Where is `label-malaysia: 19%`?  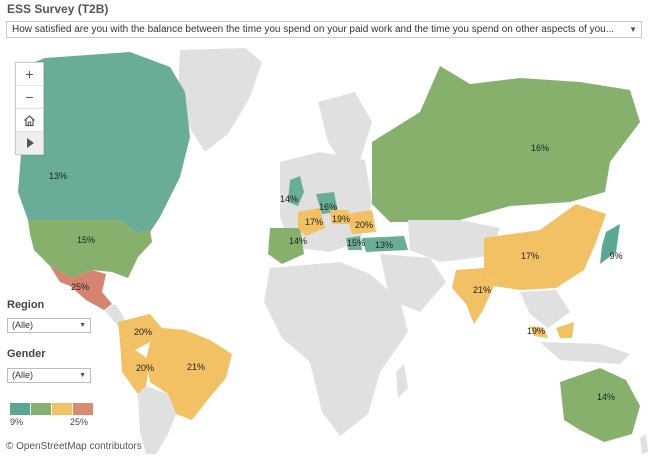 label-malaysia: 19% is located at coordinates (536, 331).